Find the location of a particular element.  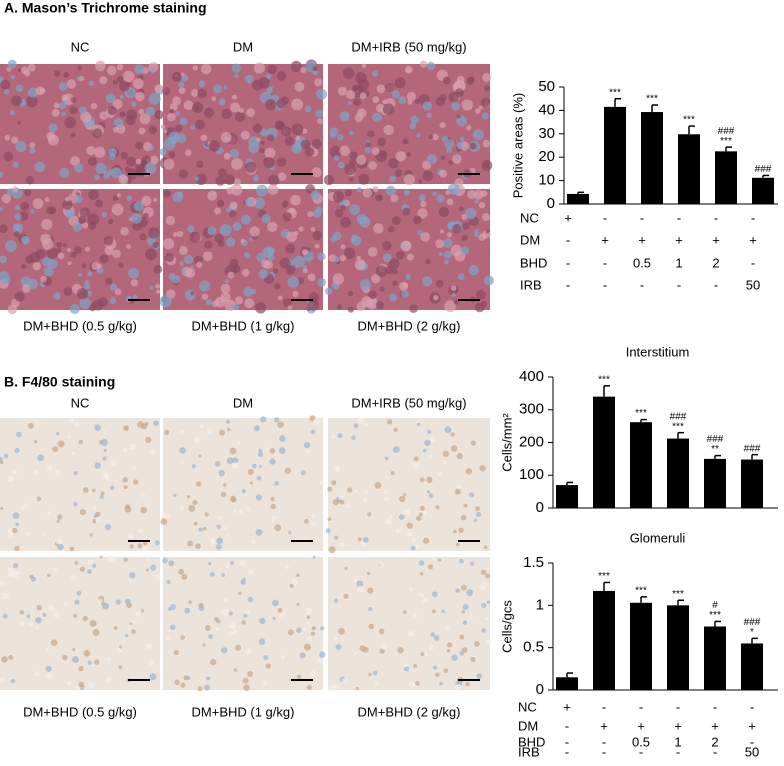

significance-mark: *** is located at coordinates (615, 92).